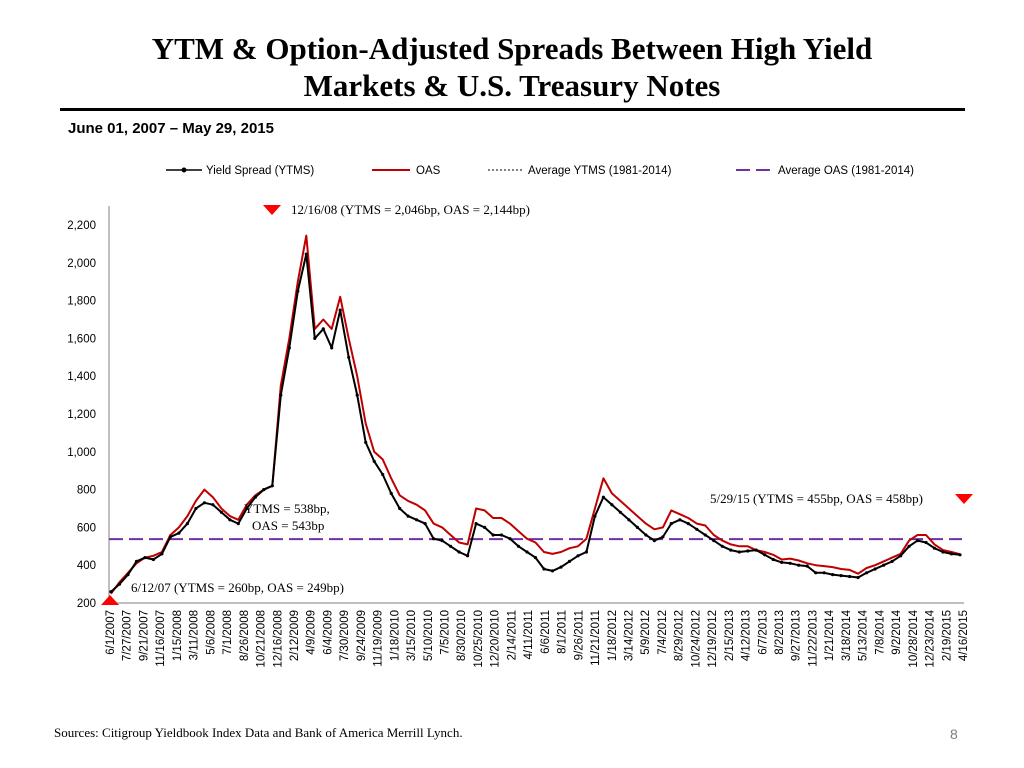 Image resolution: width=1024 pixels, height=768 pixels. What do you see at coordinates (86, 566) in the screenshot?
I see `y-tick-label: 400` at bounding box center [86, 566].